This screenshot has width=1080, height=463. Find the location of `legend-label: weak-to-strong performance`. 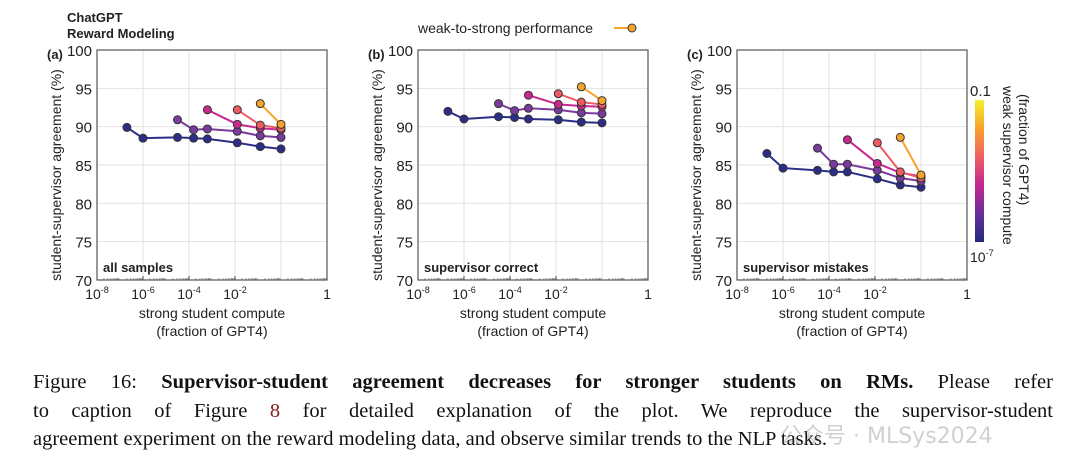

legend-label: weak-to-strong performance is located at coordinates (505, 28).